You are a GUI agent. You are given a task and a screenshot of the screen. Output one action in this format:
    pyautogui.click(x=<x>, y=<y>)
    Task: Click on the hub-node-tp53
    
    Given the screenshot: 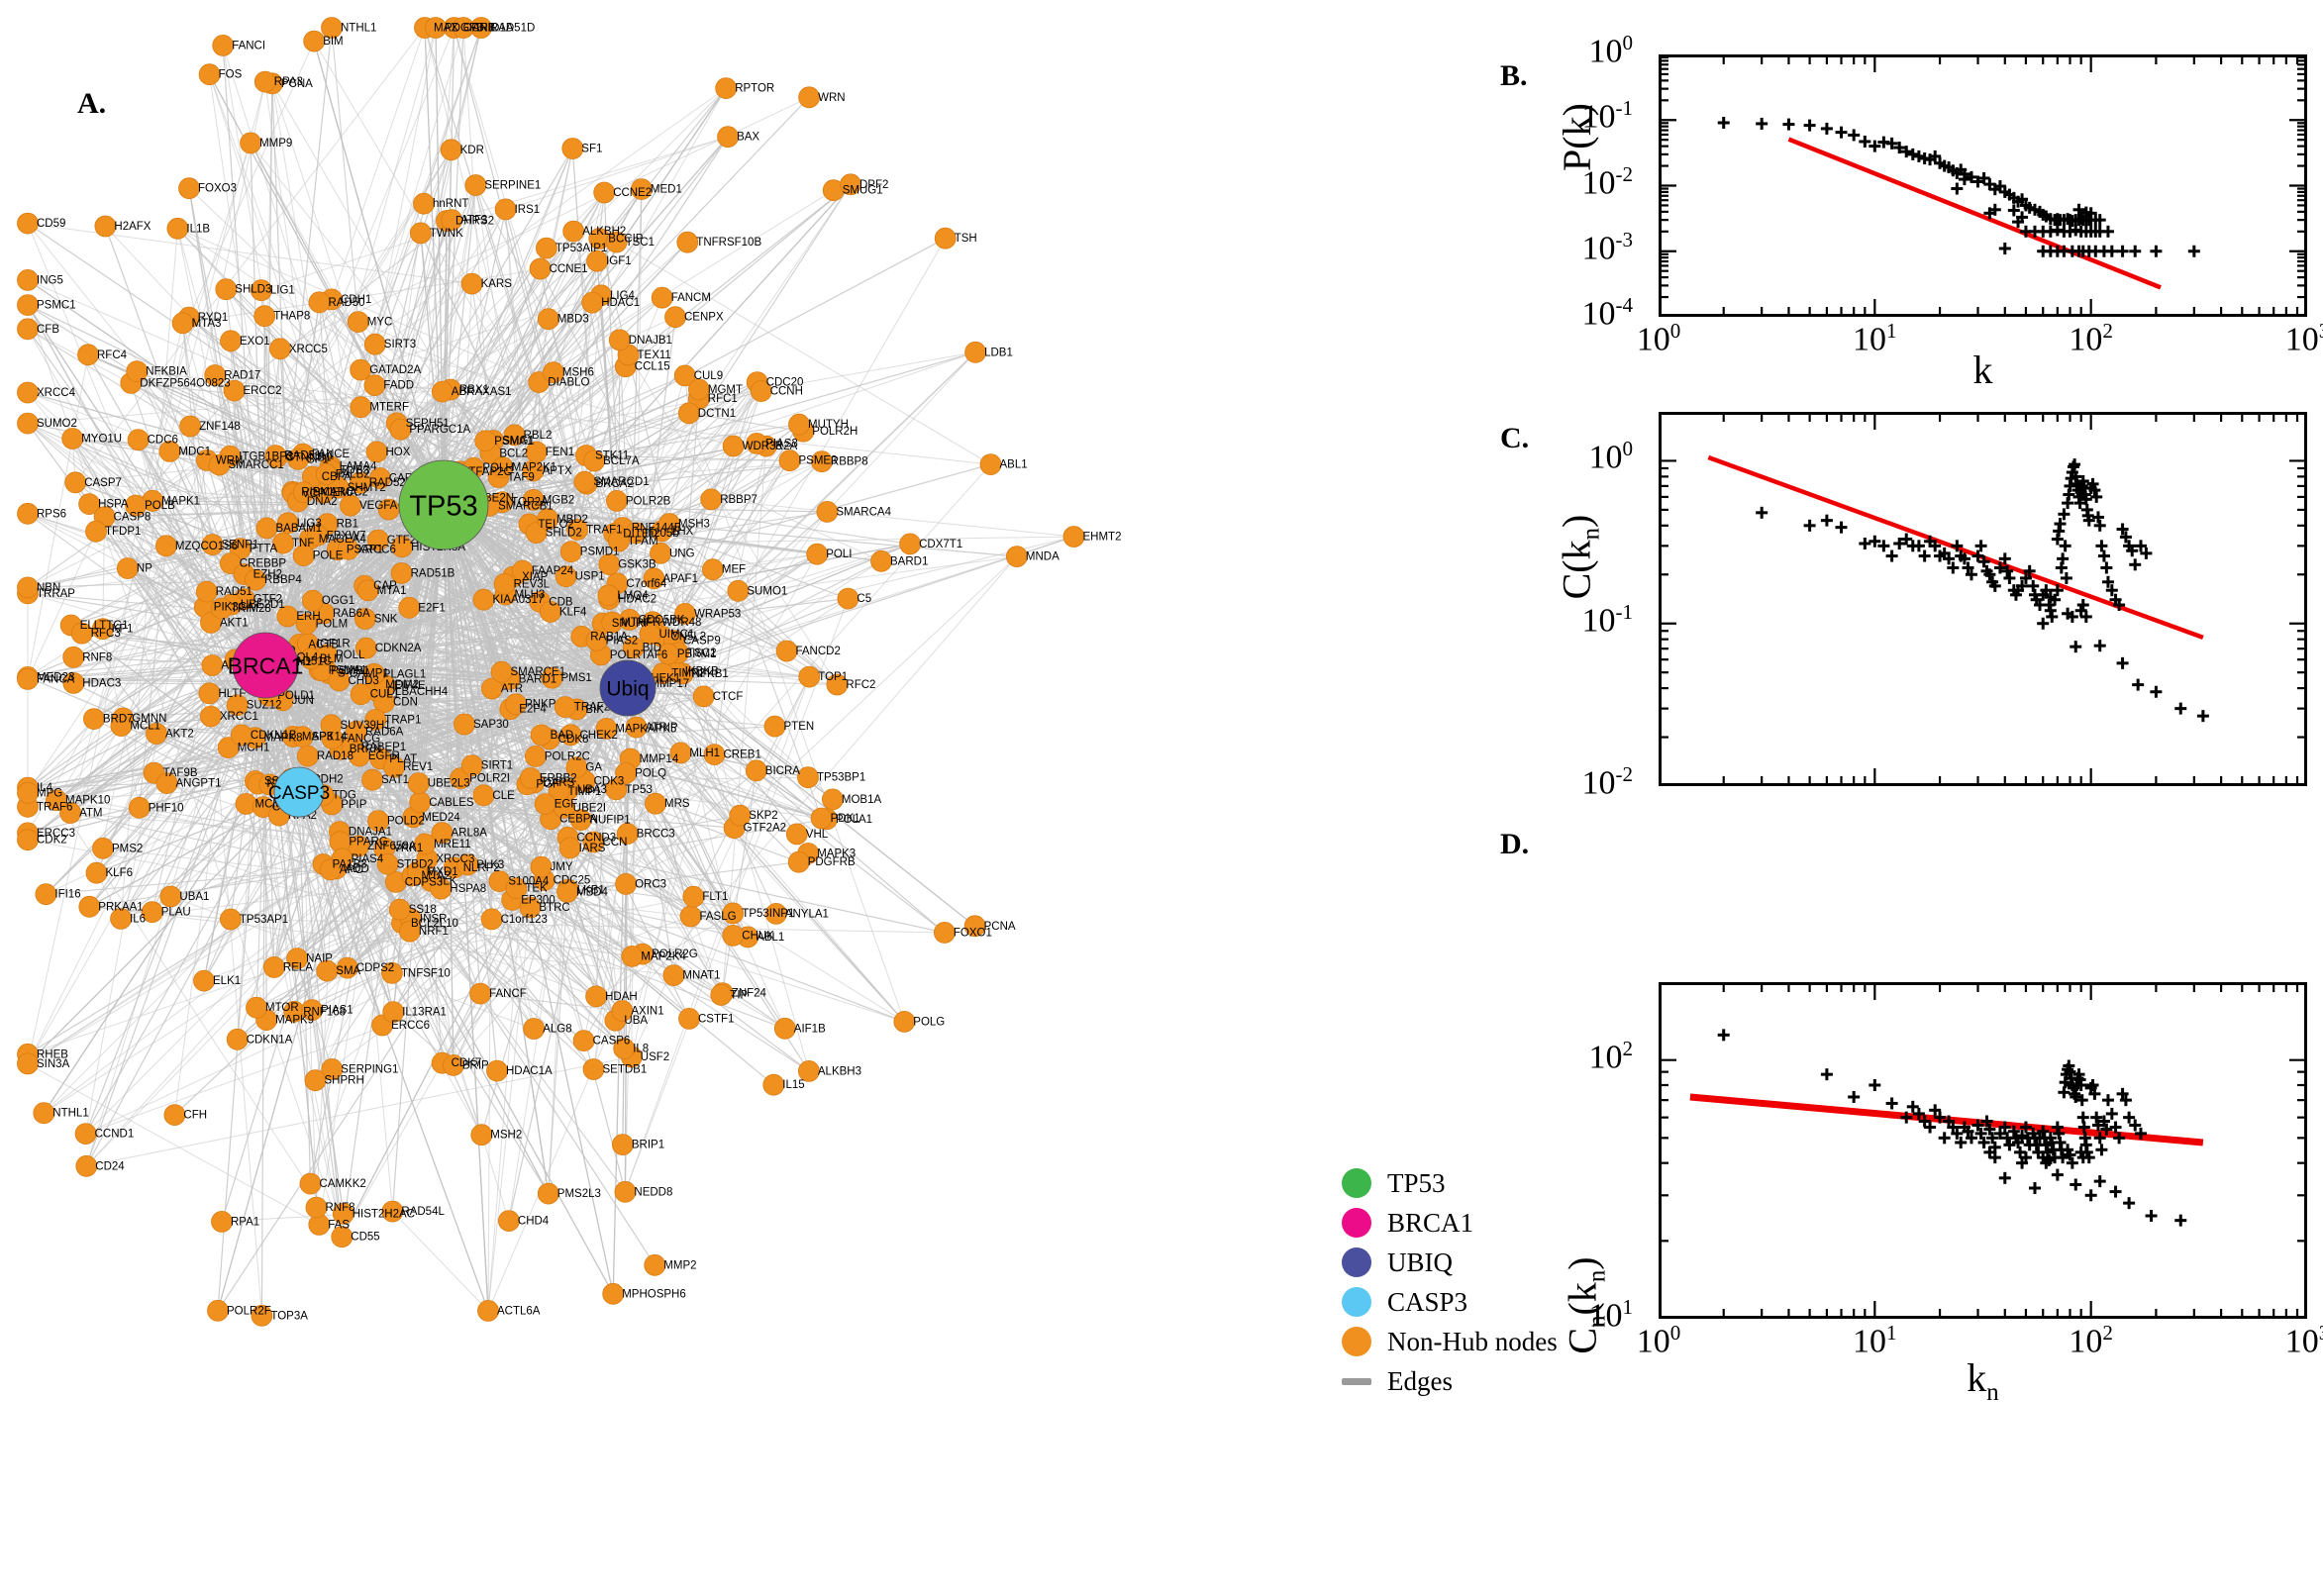 What is the action you would take?
    pyautogui.click(x=443, y=504)
    